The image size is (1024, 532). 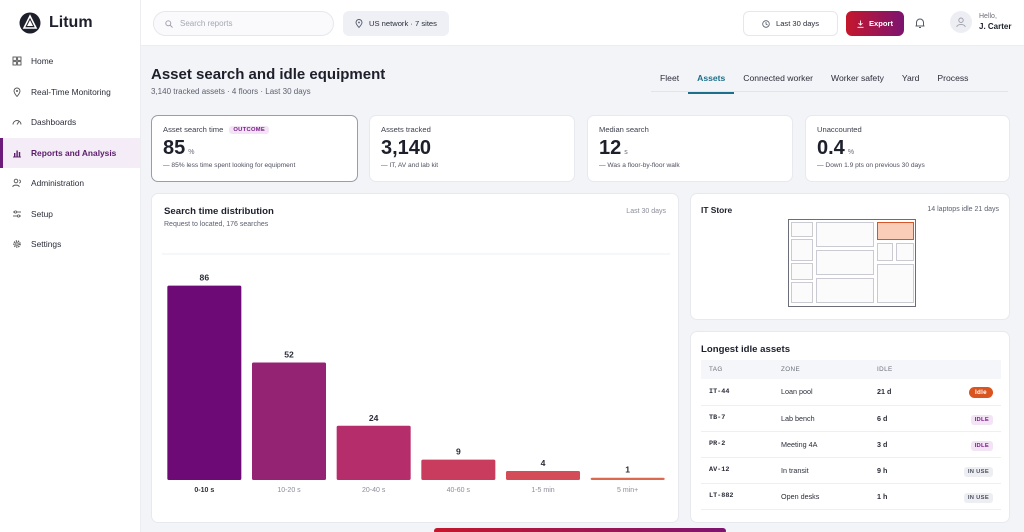 What do you see at coordinates (910, 78) in the screenshot?
I see `tab-yard: Yard` at bounding box center [910, 78].